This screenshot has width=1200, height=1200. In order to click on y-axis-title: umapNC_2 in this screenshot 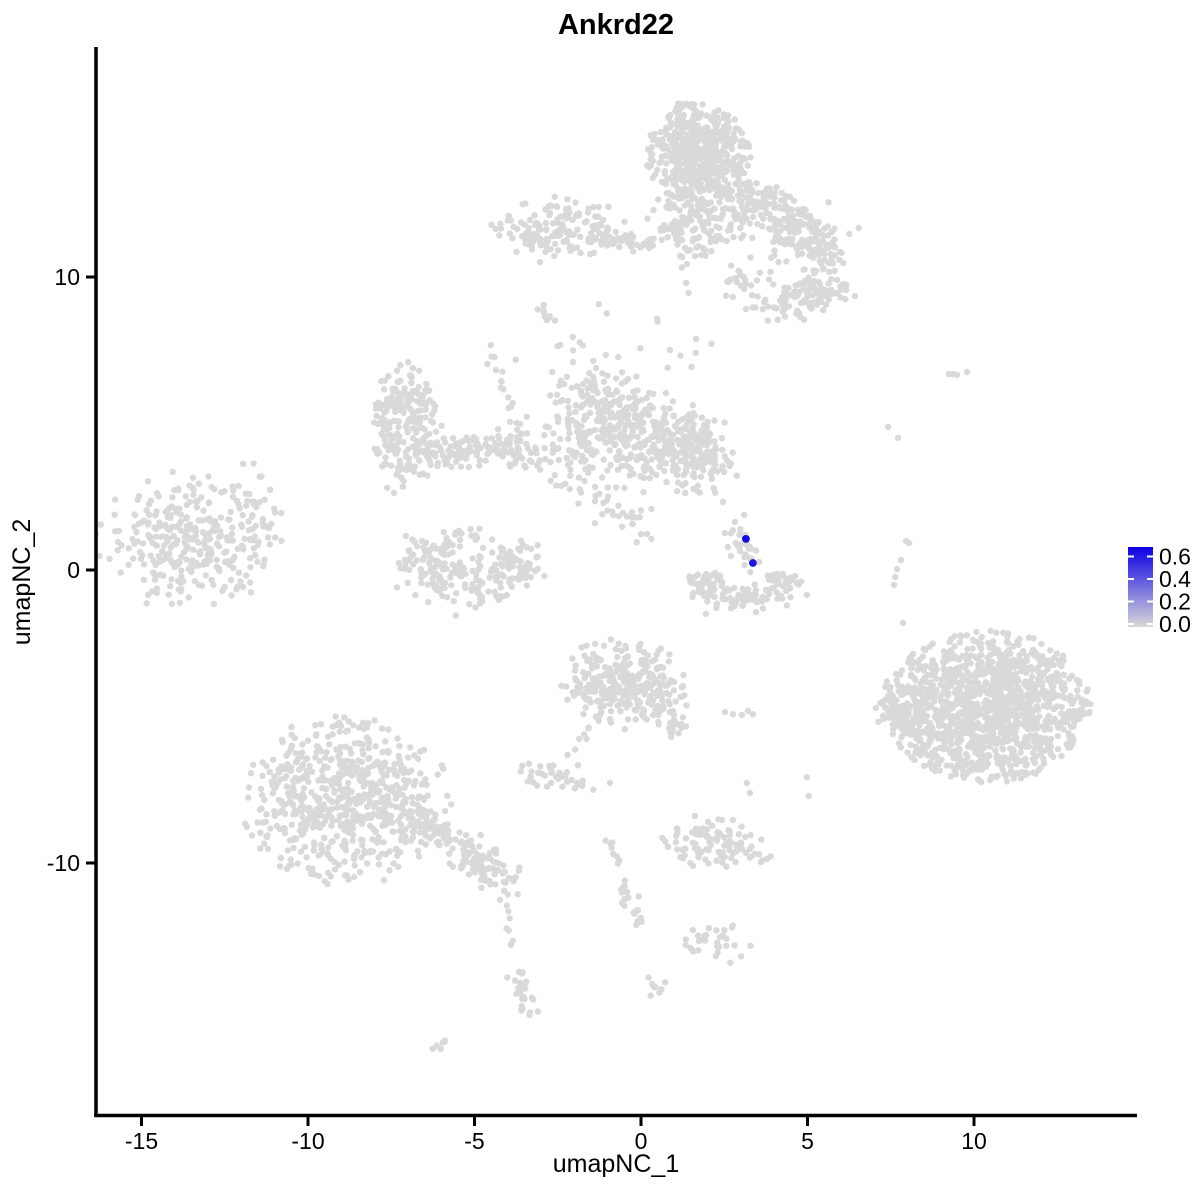, I will do `click(22, 582)`.